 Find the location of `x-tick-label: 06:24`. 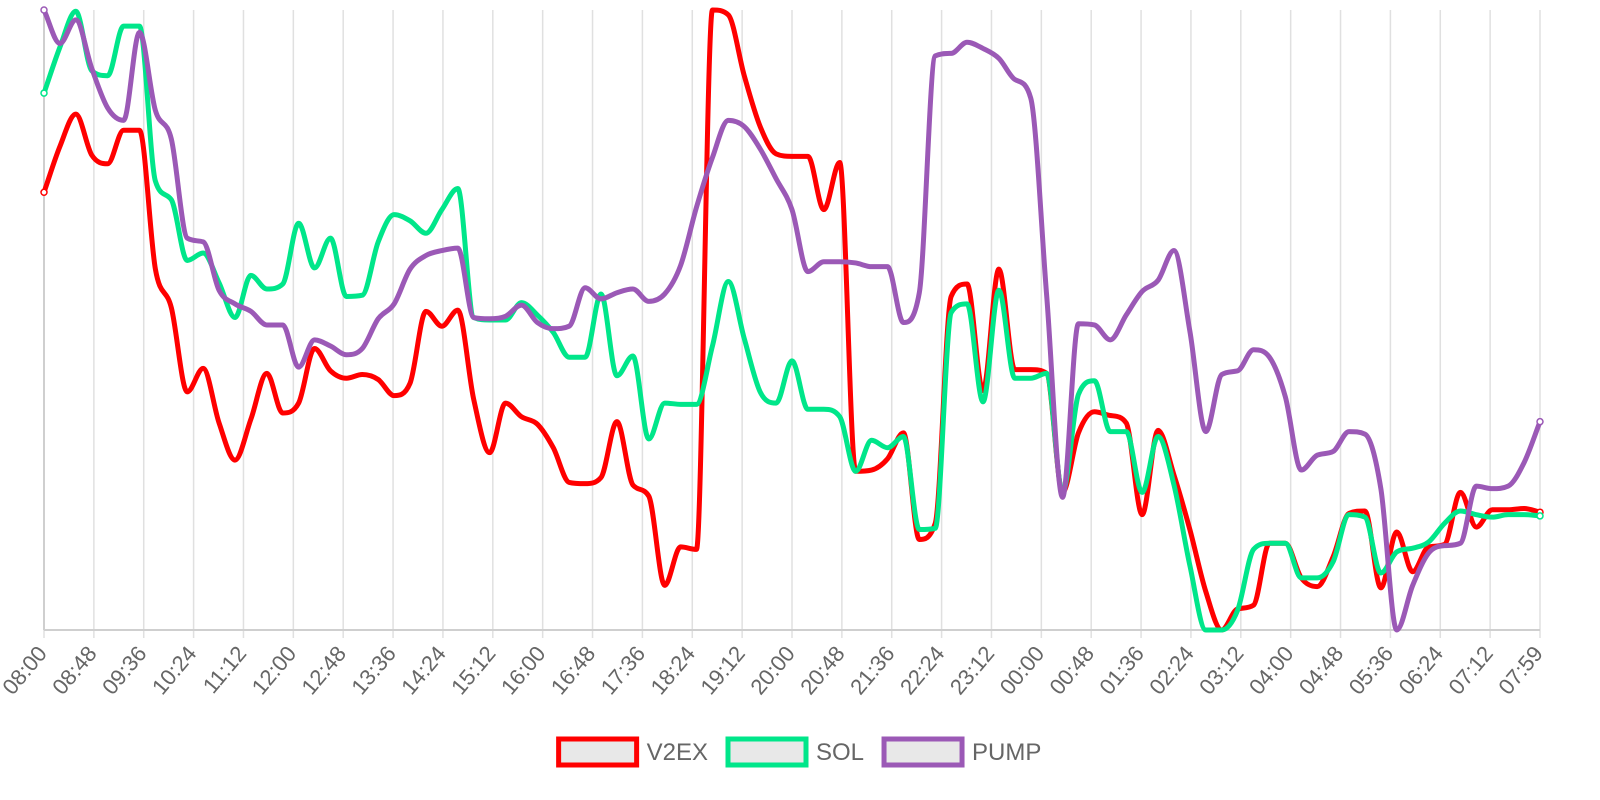

x-tick-label: 06:24 is located at coordinates (1421, 670).